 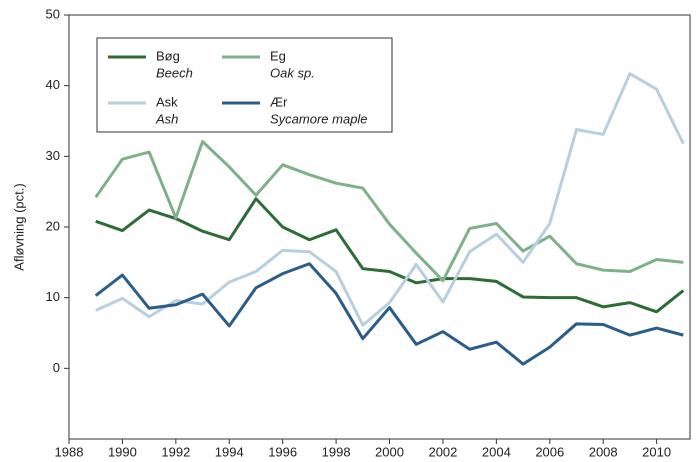 What do you see at coordinates (174, 72) in the screenshot?
I see `legend-sublabel: Beech` at bounding box center [174, 72].